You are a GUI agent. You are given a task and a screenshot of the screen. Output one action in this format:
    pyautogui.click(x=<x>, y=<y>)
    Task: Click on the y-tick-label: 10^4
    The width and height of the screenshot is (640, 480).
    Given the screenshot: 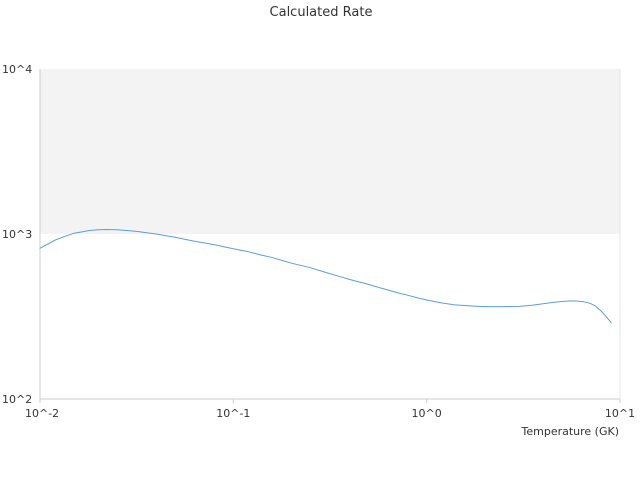 What is the action you would take?
    pyautogui.click(x=17, y=69)
    